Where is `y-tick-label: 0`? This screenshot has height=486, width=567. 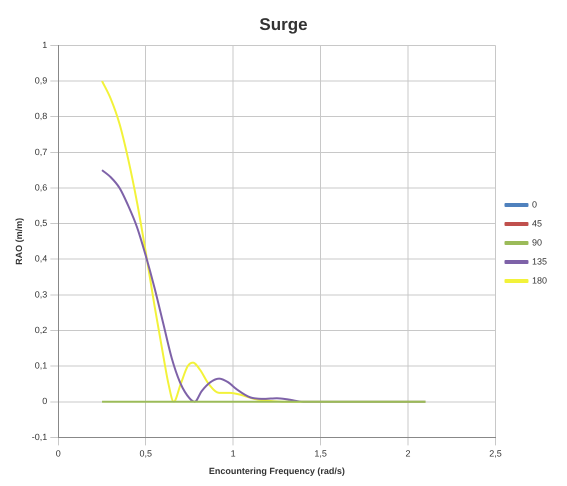
y-tick-label: 0 is located at coordinates (45, 401).